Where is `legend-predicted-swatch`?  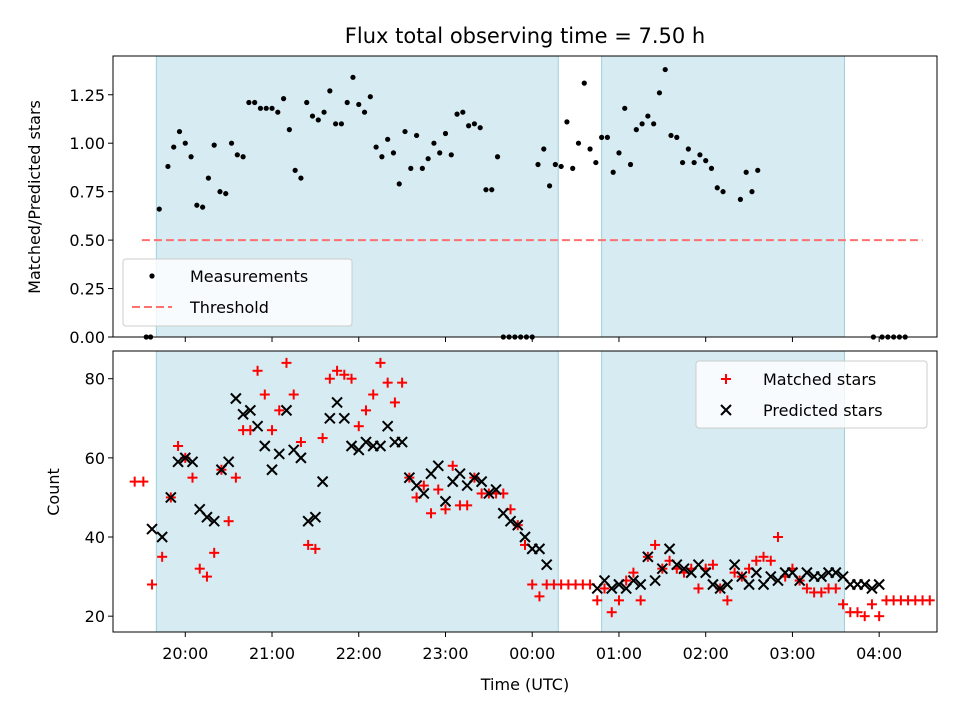
legend-predicted-swatch is located at coordinates (726, 410).